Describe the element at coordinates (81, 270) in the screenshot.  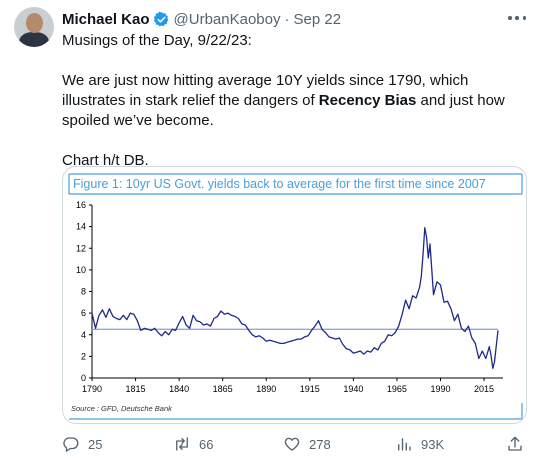
I see `y-tick-label: 10` at that location.